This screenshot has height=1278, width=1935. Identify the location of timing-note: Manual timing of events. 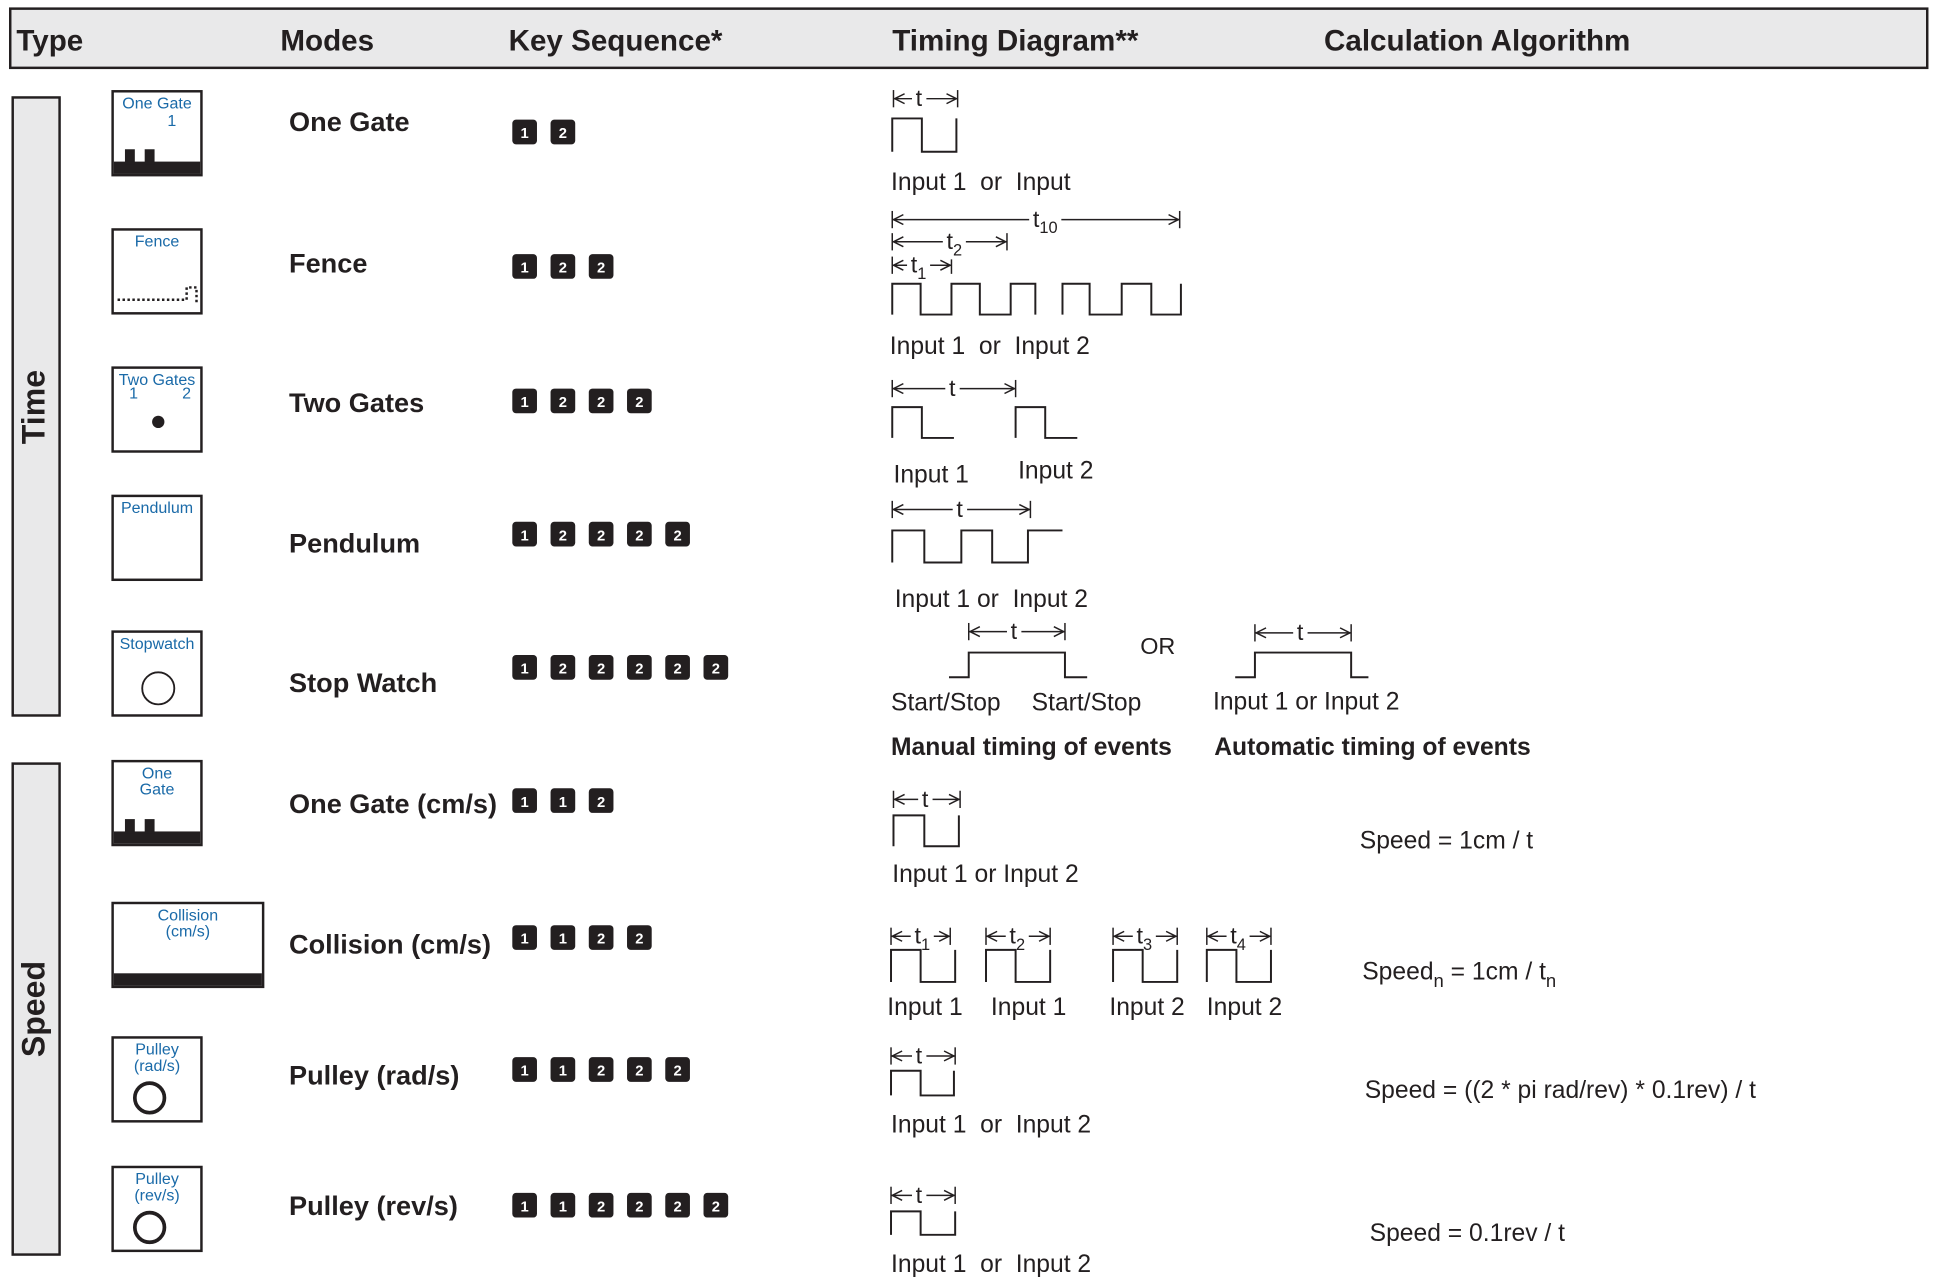
(1031, 747).